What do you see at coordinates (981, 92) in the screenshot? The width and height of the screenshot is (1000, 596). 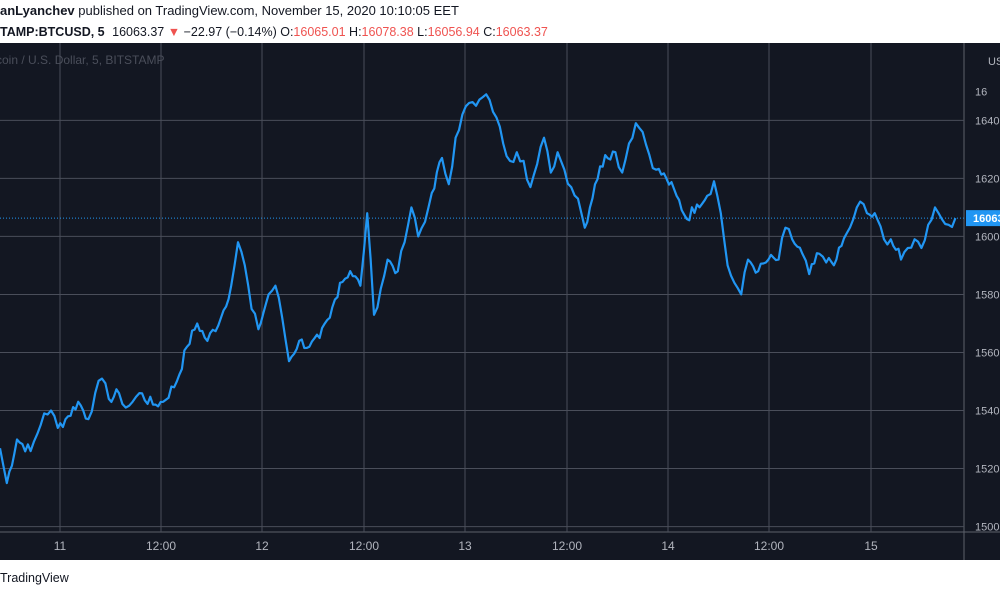 I see `price-tick-label: 16` at bounding box center [981, 92].